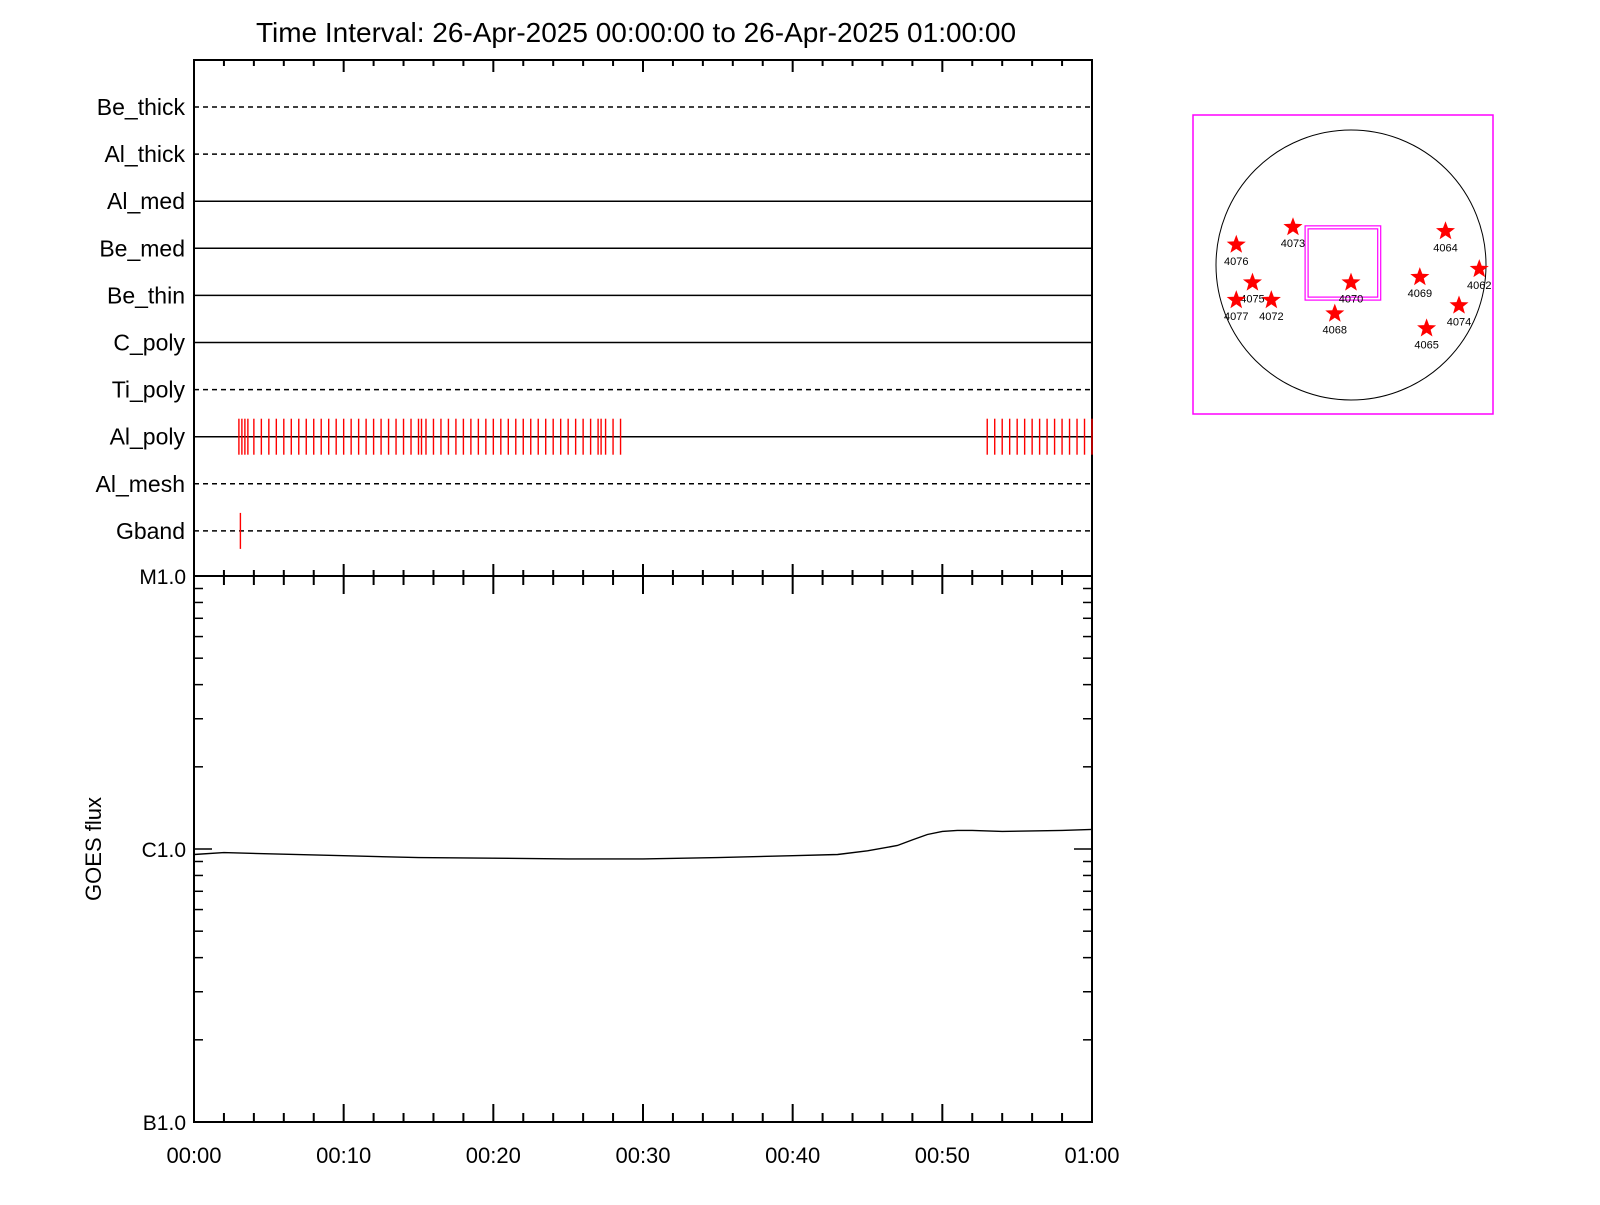  I want to click on goes-flux-line, so click(643, 844).